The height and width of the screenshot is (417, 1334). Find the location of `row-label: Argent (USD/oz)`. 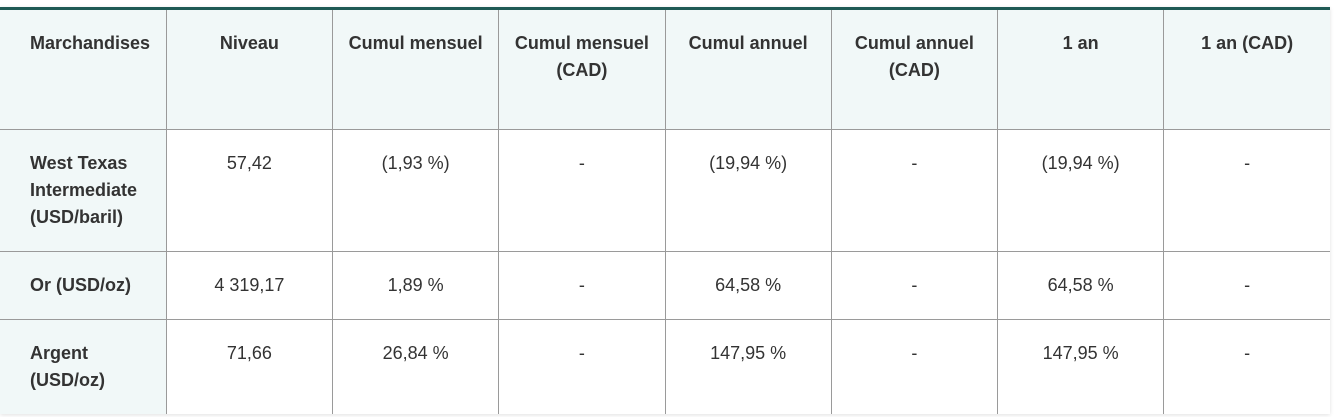

row-label: Argent (USD/oz) is located at coordinates (83, 366).